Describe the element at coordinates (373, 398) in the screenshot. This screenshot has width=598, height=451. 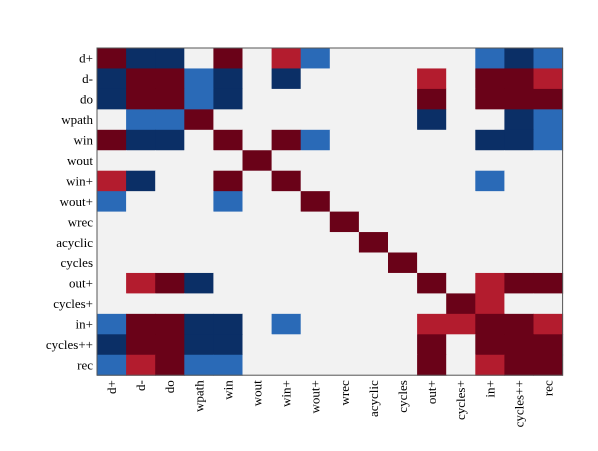
I see `column-label: acyclic` at that location.